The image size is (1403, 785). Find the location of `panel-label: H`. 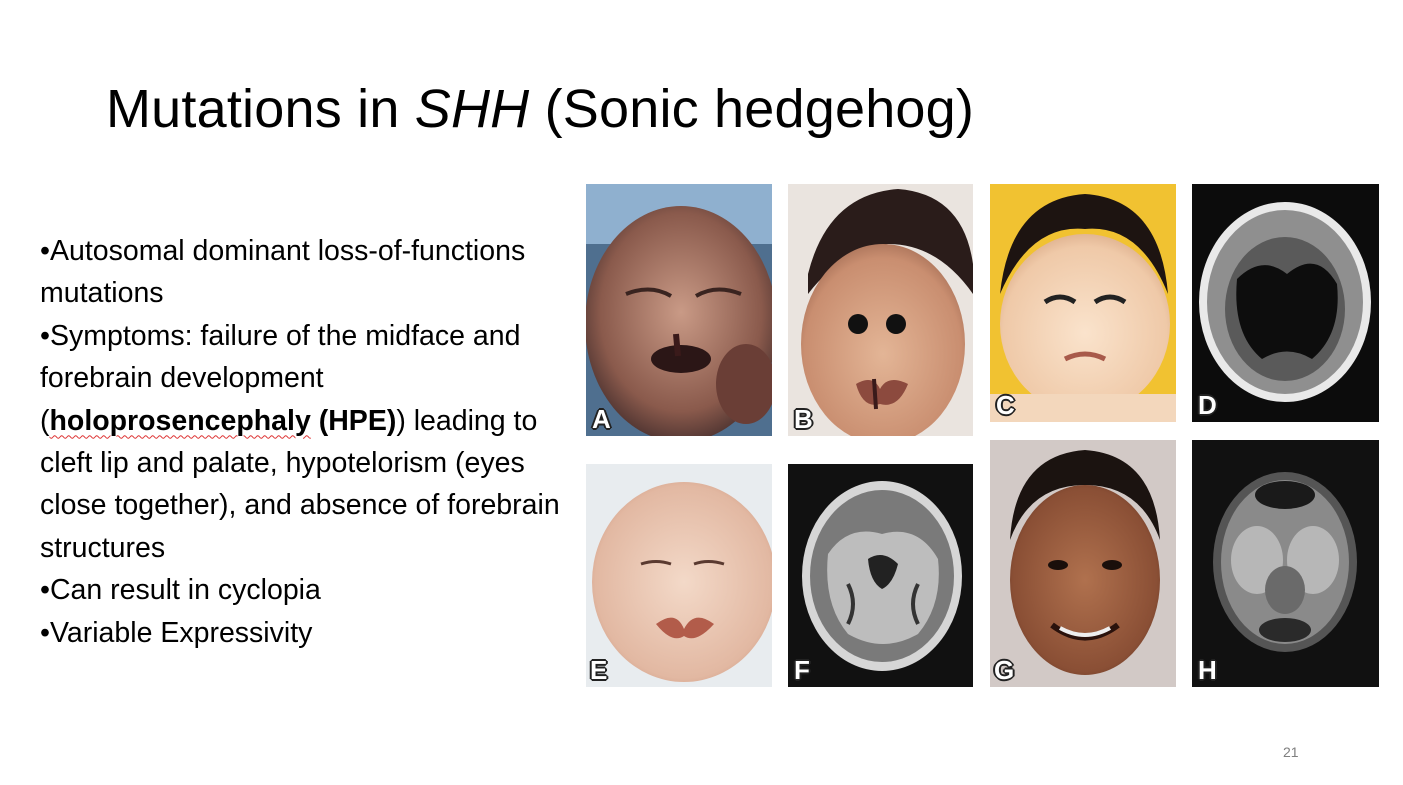

panel-label: H is located at coordinates (1207, 670).